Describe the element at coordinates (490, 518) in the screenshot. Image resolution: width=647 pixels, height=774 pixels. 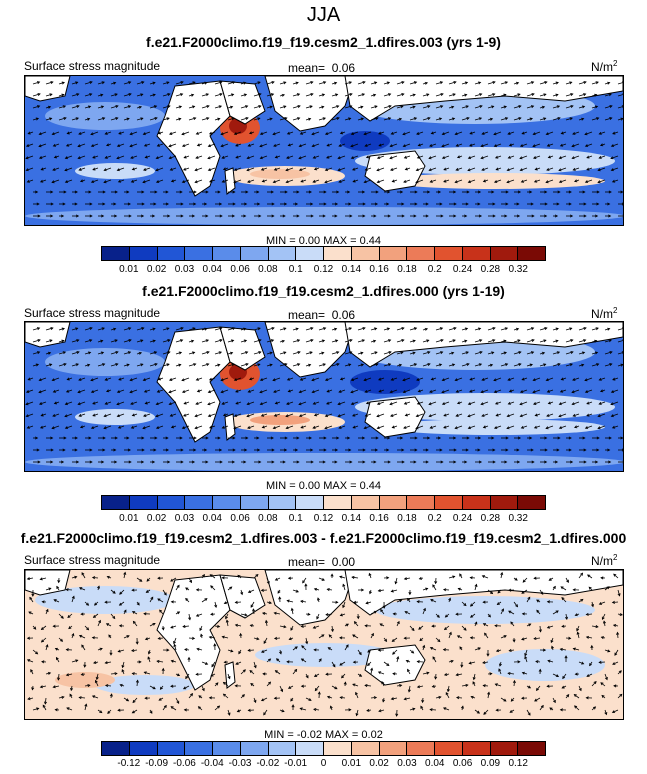
I see `colorbar-tick-label: 0.28` at that location.